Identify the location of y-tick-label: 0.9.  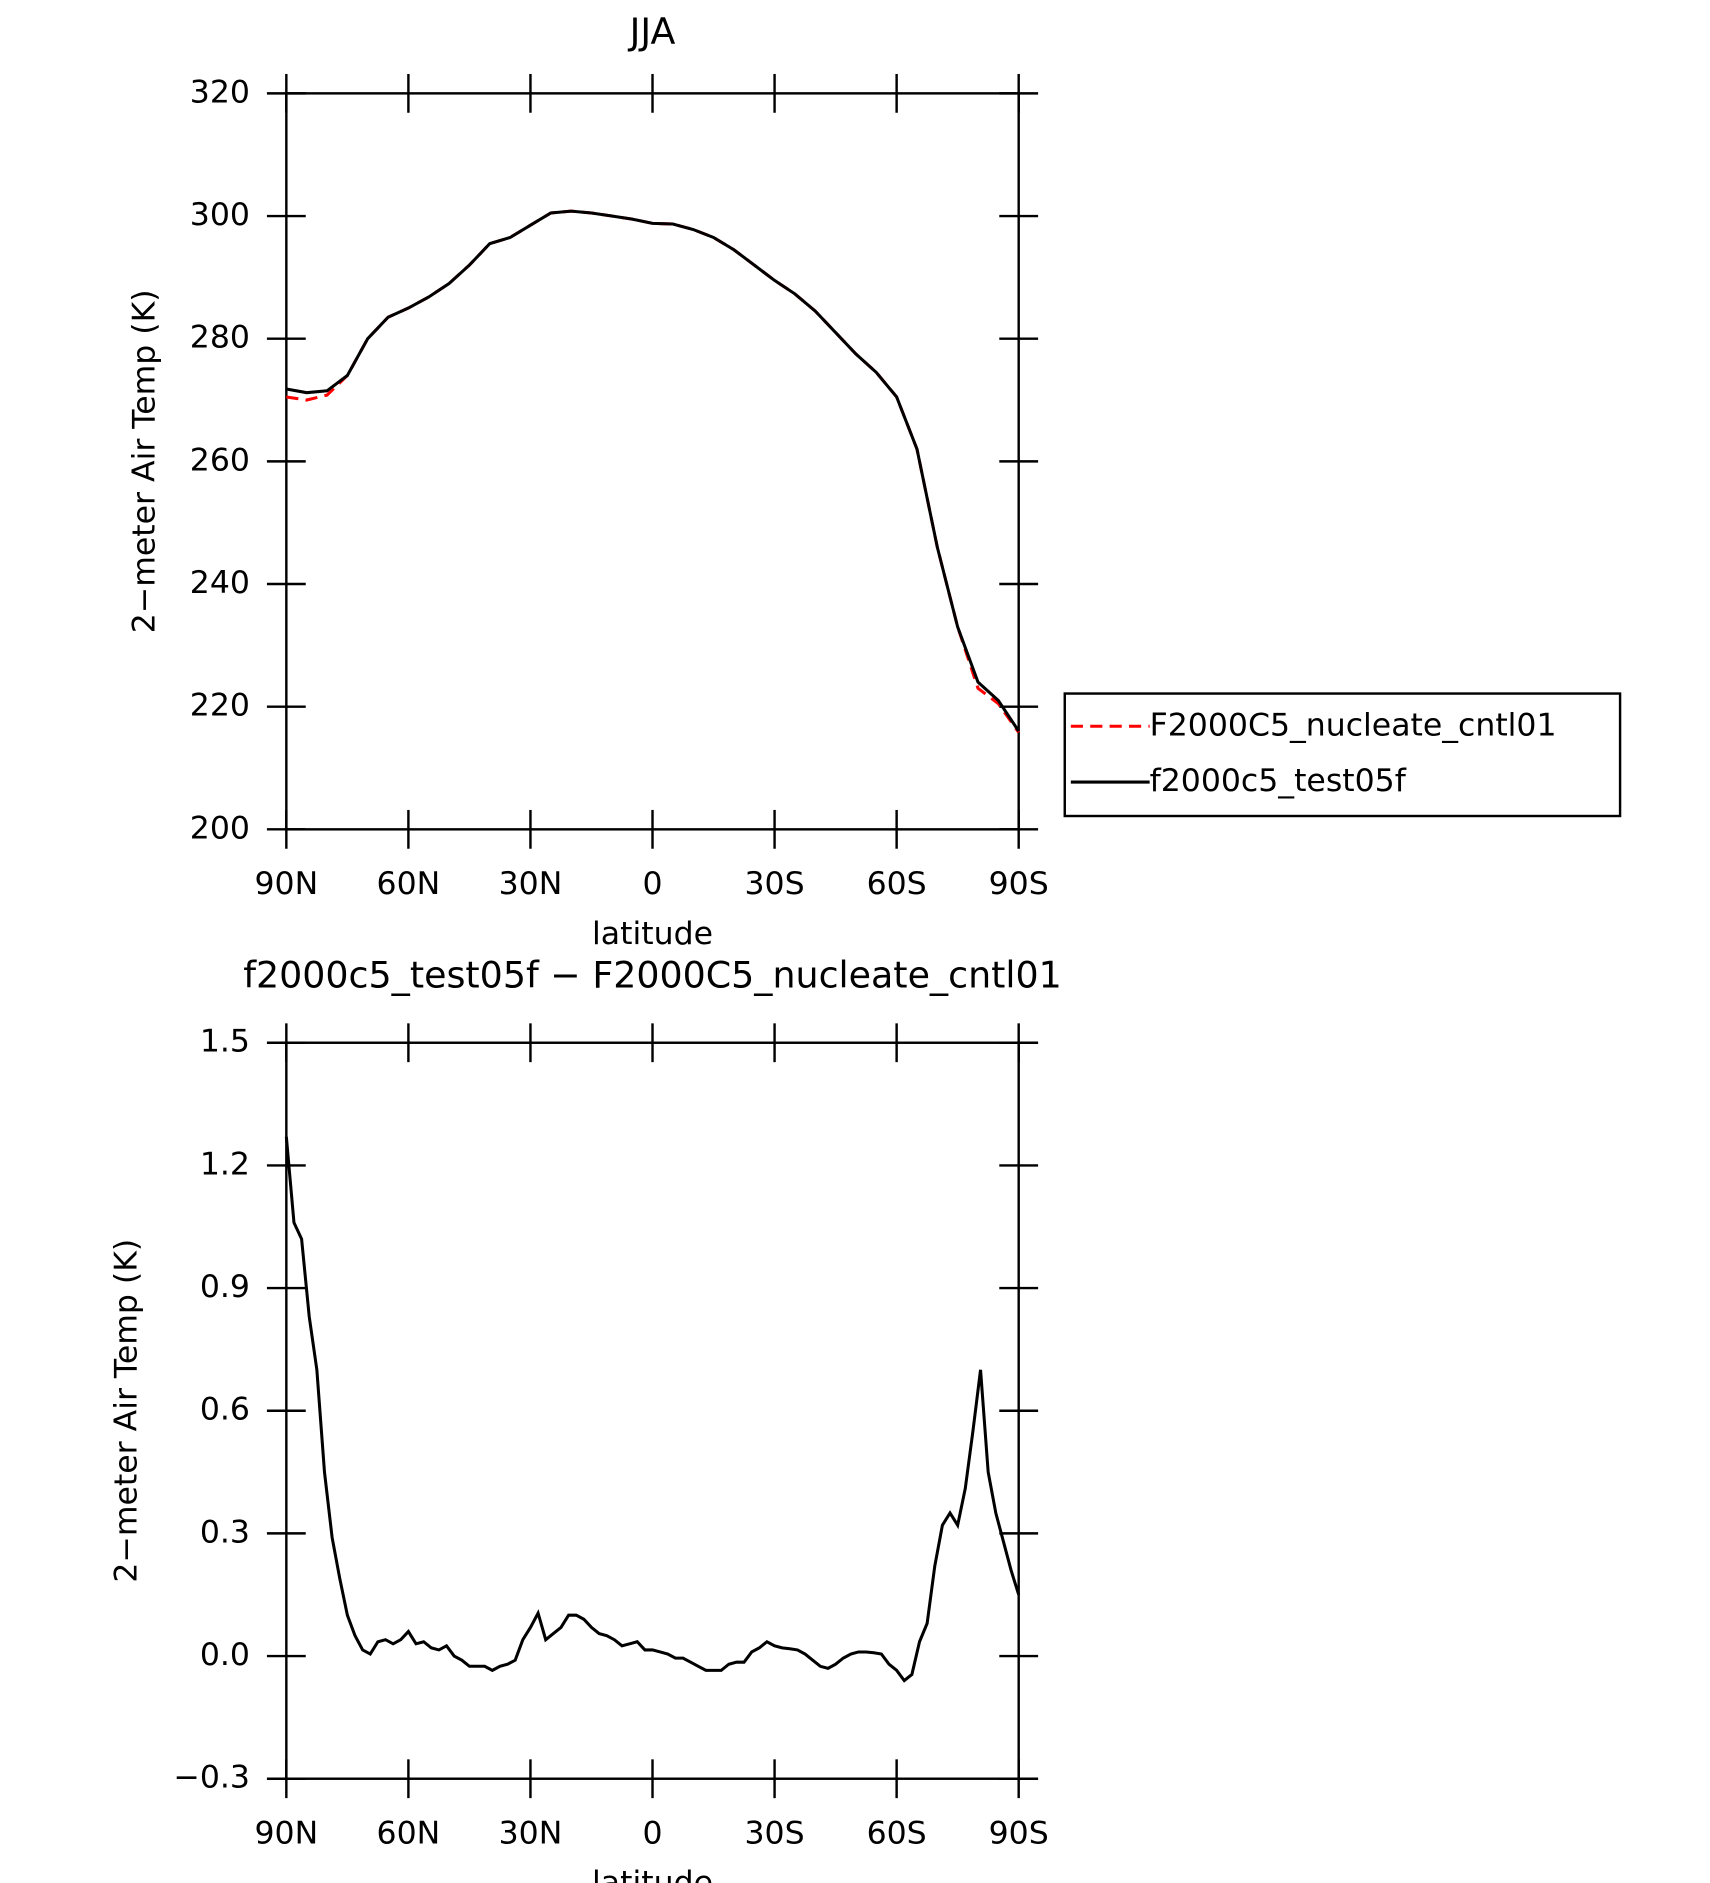
(225, 1287).